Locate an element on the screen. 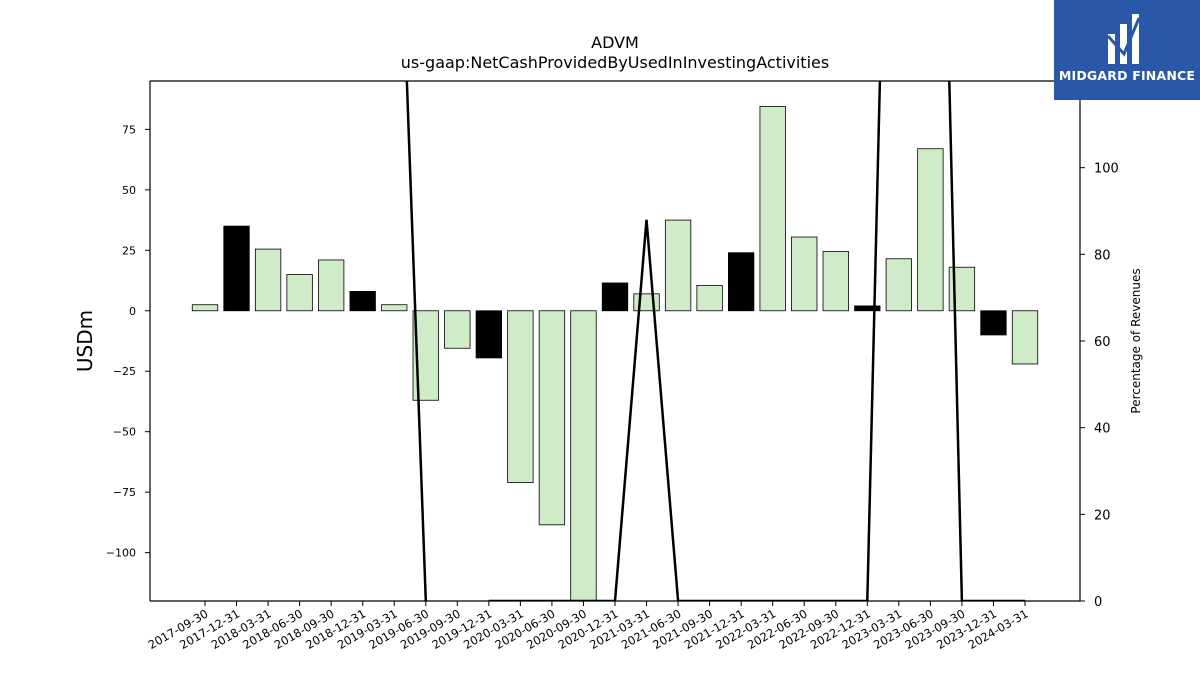 The width and height of the screenshot is (1200, 675). y2-tick-label: 60 is located at coordinates (1102, 342).